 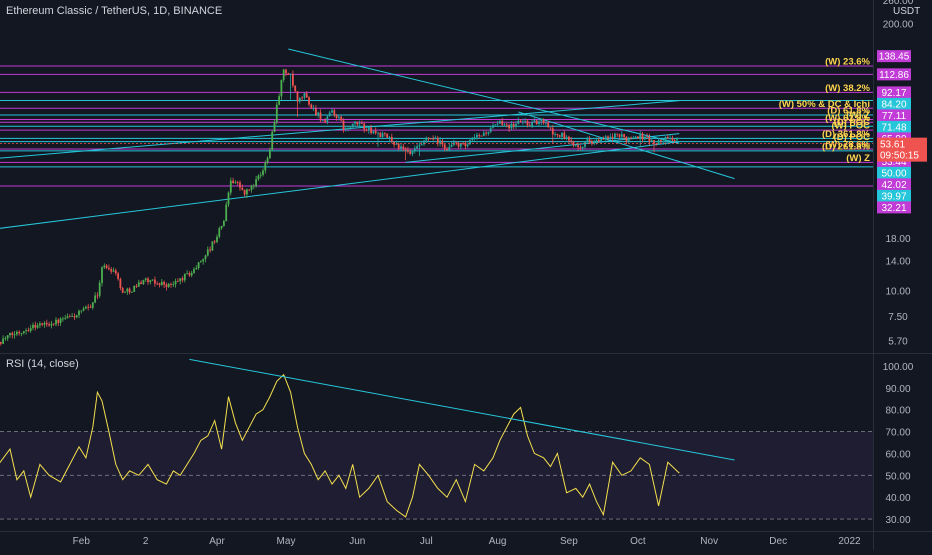 What do you see at coordinates (897, 261) in the screenshot?
I see `price-tick-label: 14.00` at bounding box center [897, 261].